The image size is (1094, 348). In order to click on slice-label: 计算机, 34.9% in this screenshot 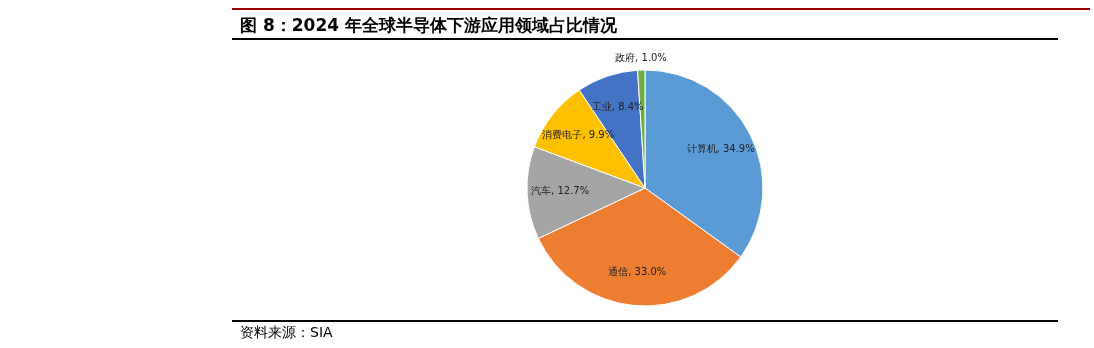, I will do `click(720, 148)`.